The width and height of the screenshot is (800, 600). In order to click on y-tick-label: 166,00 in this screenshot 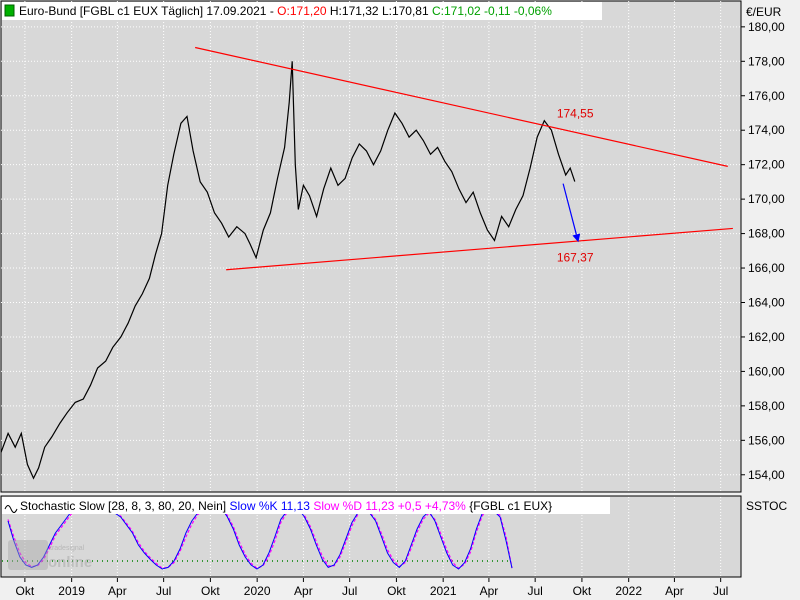, I will do `click(766, 268)`.